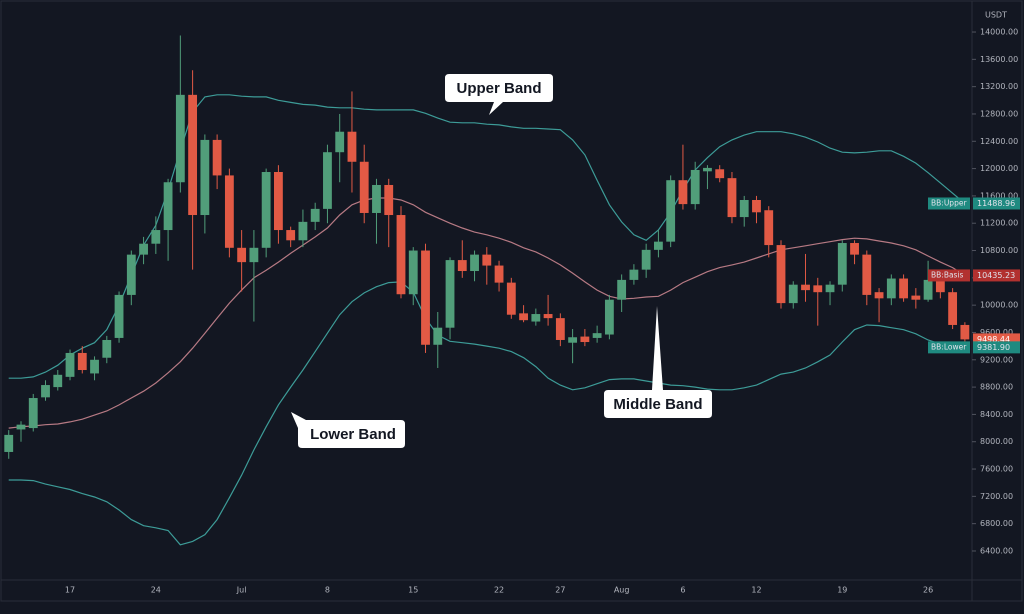  I want to click on x-tick-label: 17, so click(70, 590).